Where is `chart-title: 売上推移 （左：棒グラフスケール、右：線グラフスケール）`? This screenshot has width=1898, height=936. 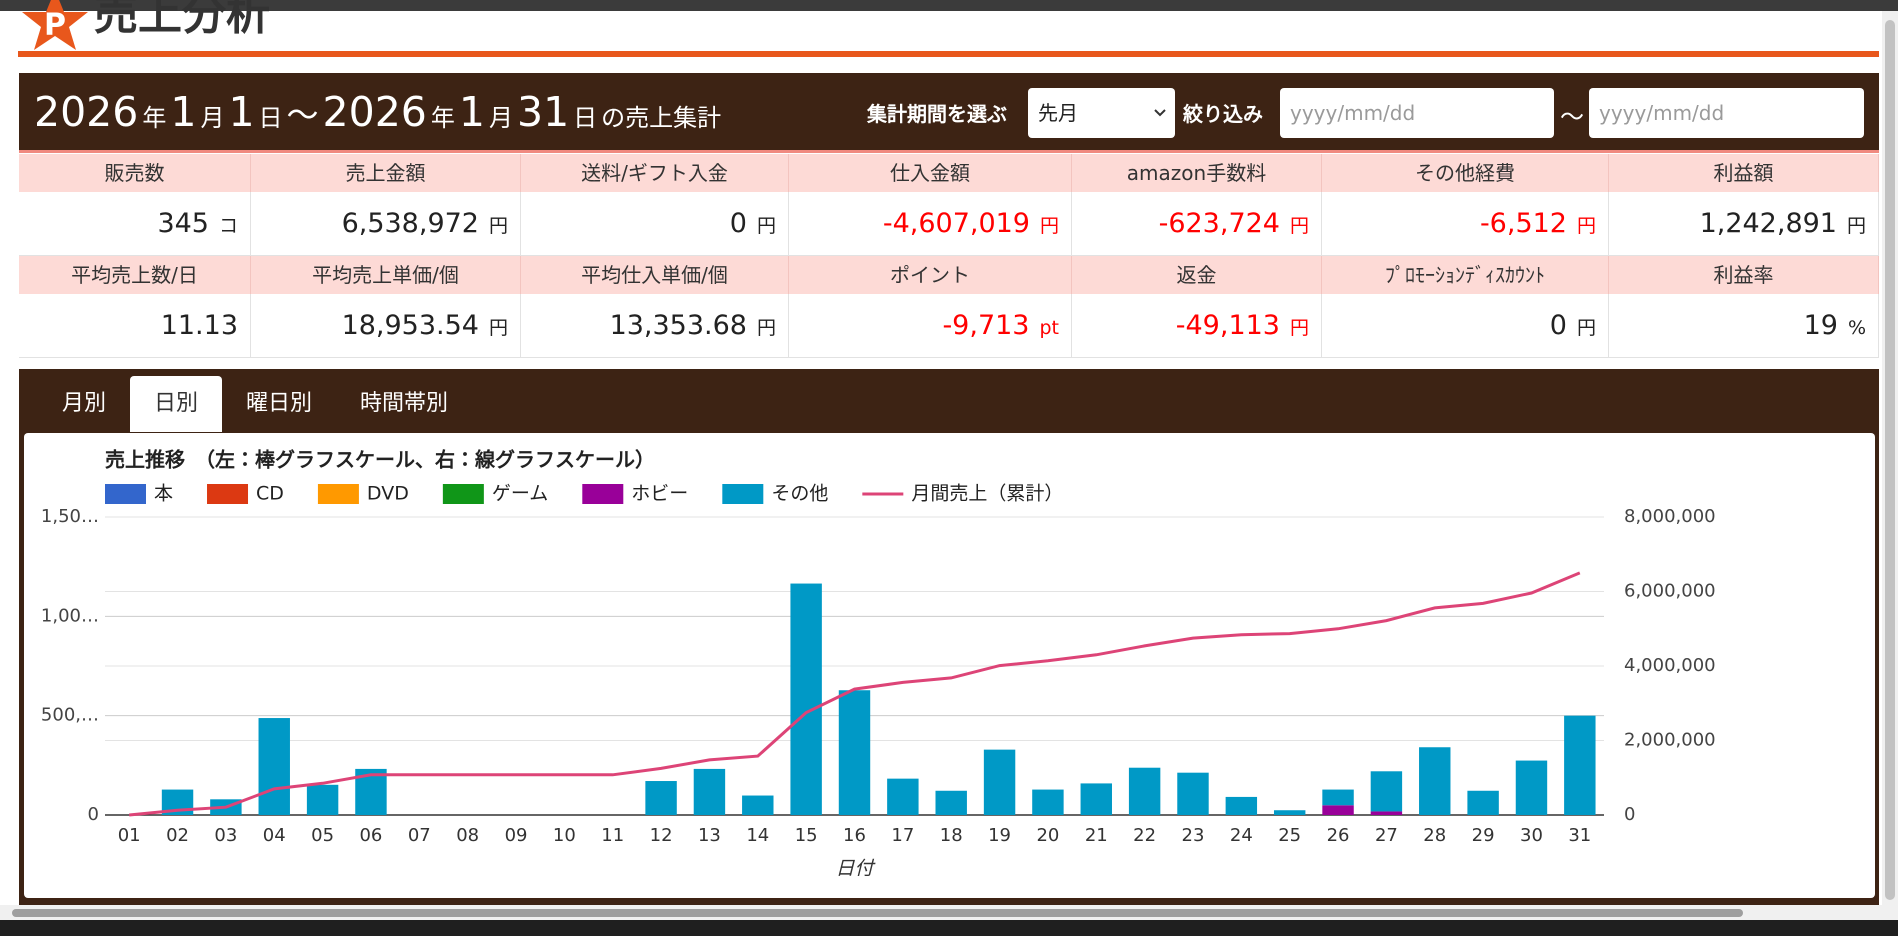 chart-title: 売上推移 （左：棒グラフスケール、右：線グラフスケール） is located at coordinates (380, 460).